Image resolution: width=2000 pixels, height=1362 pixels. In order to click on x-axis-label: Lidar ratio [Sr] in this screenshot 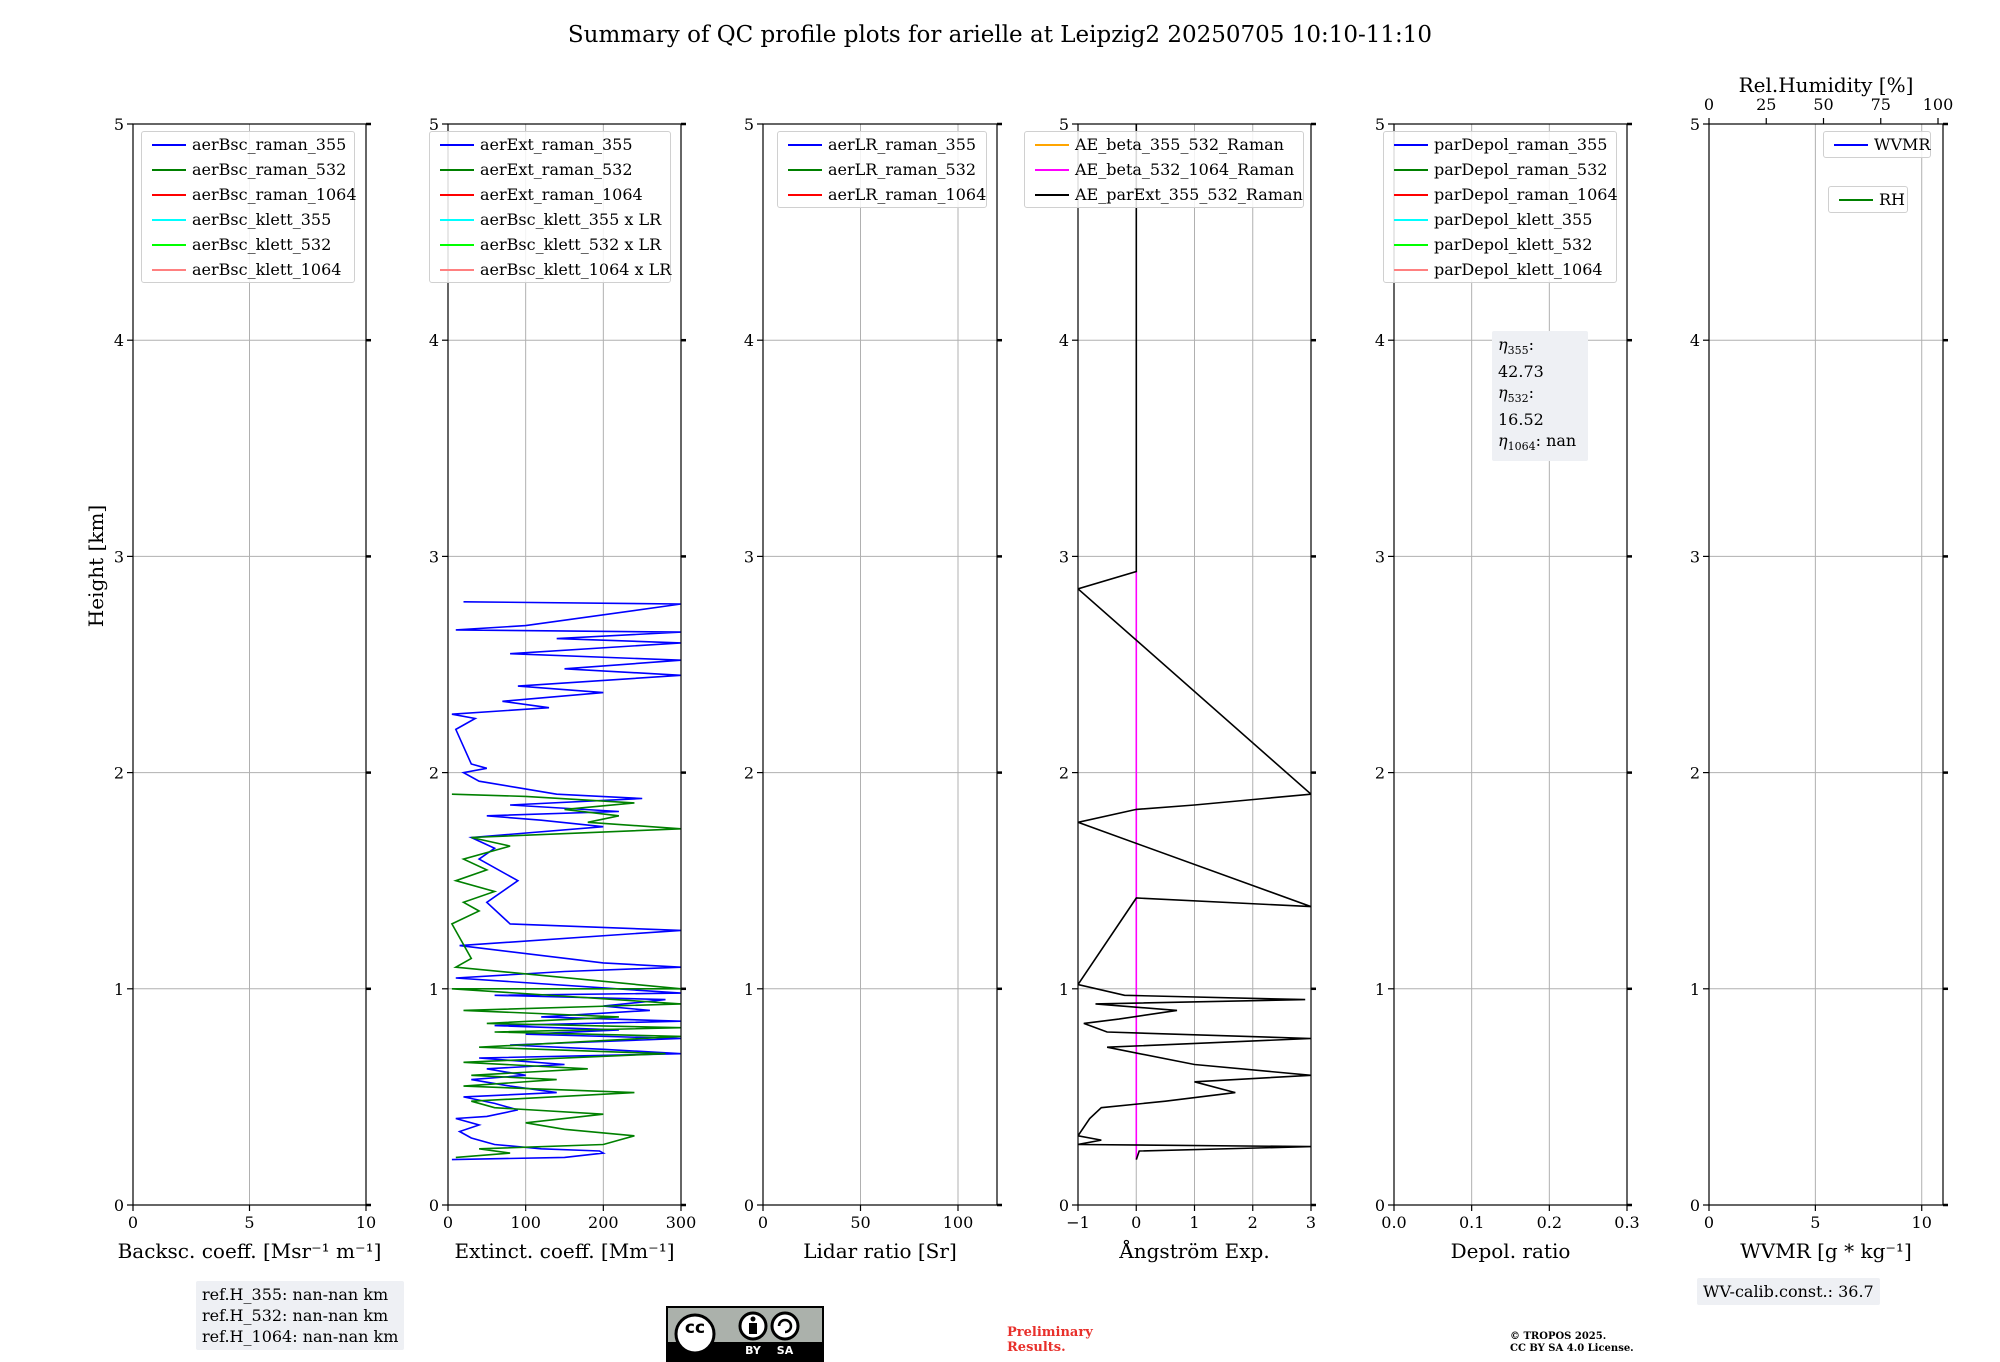, I will do `click(880, 1251)`.